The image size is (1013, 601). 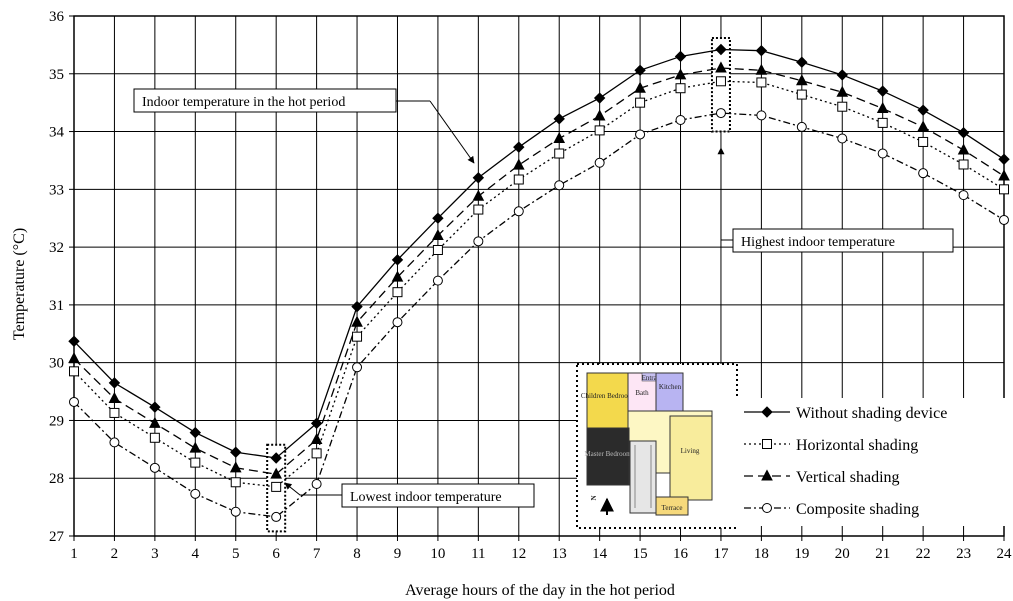 What do you see at coordinates (56, 421) in the screenshot?
I see `y-tick-label: 29` at bounding box center [56, 421].